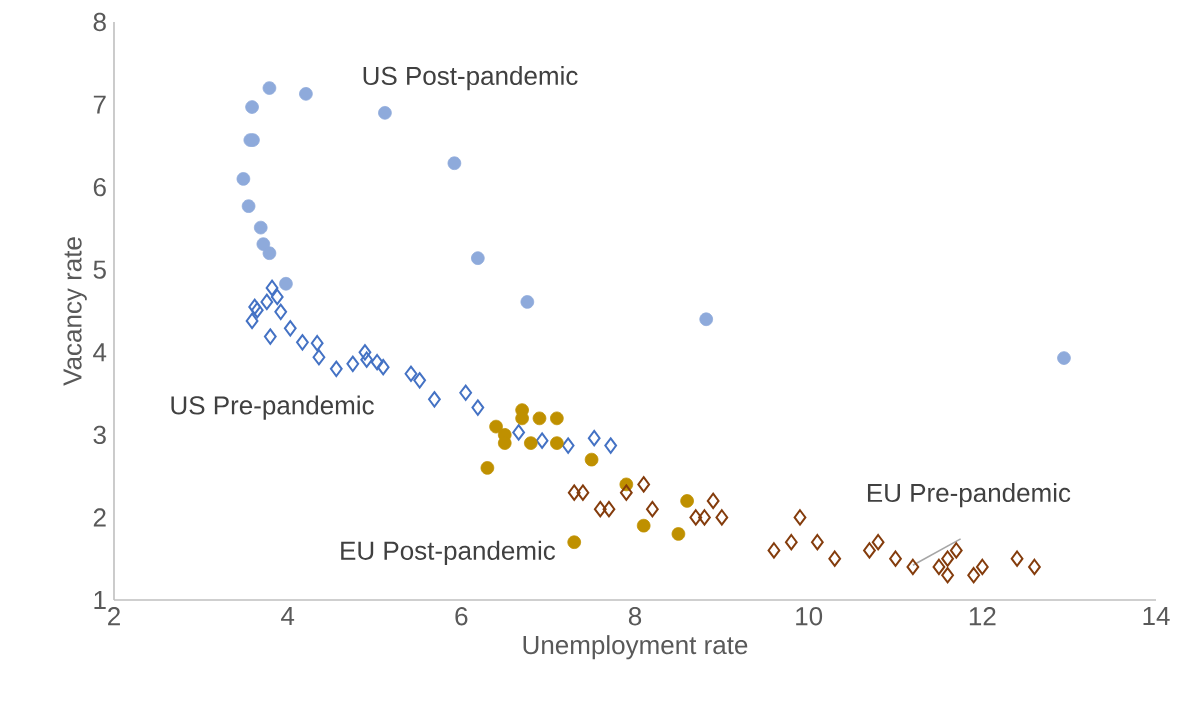 This screenshot has width=1194, height=712. I want to click on x-axis-title: Unemployment rate, so click(635, 647).